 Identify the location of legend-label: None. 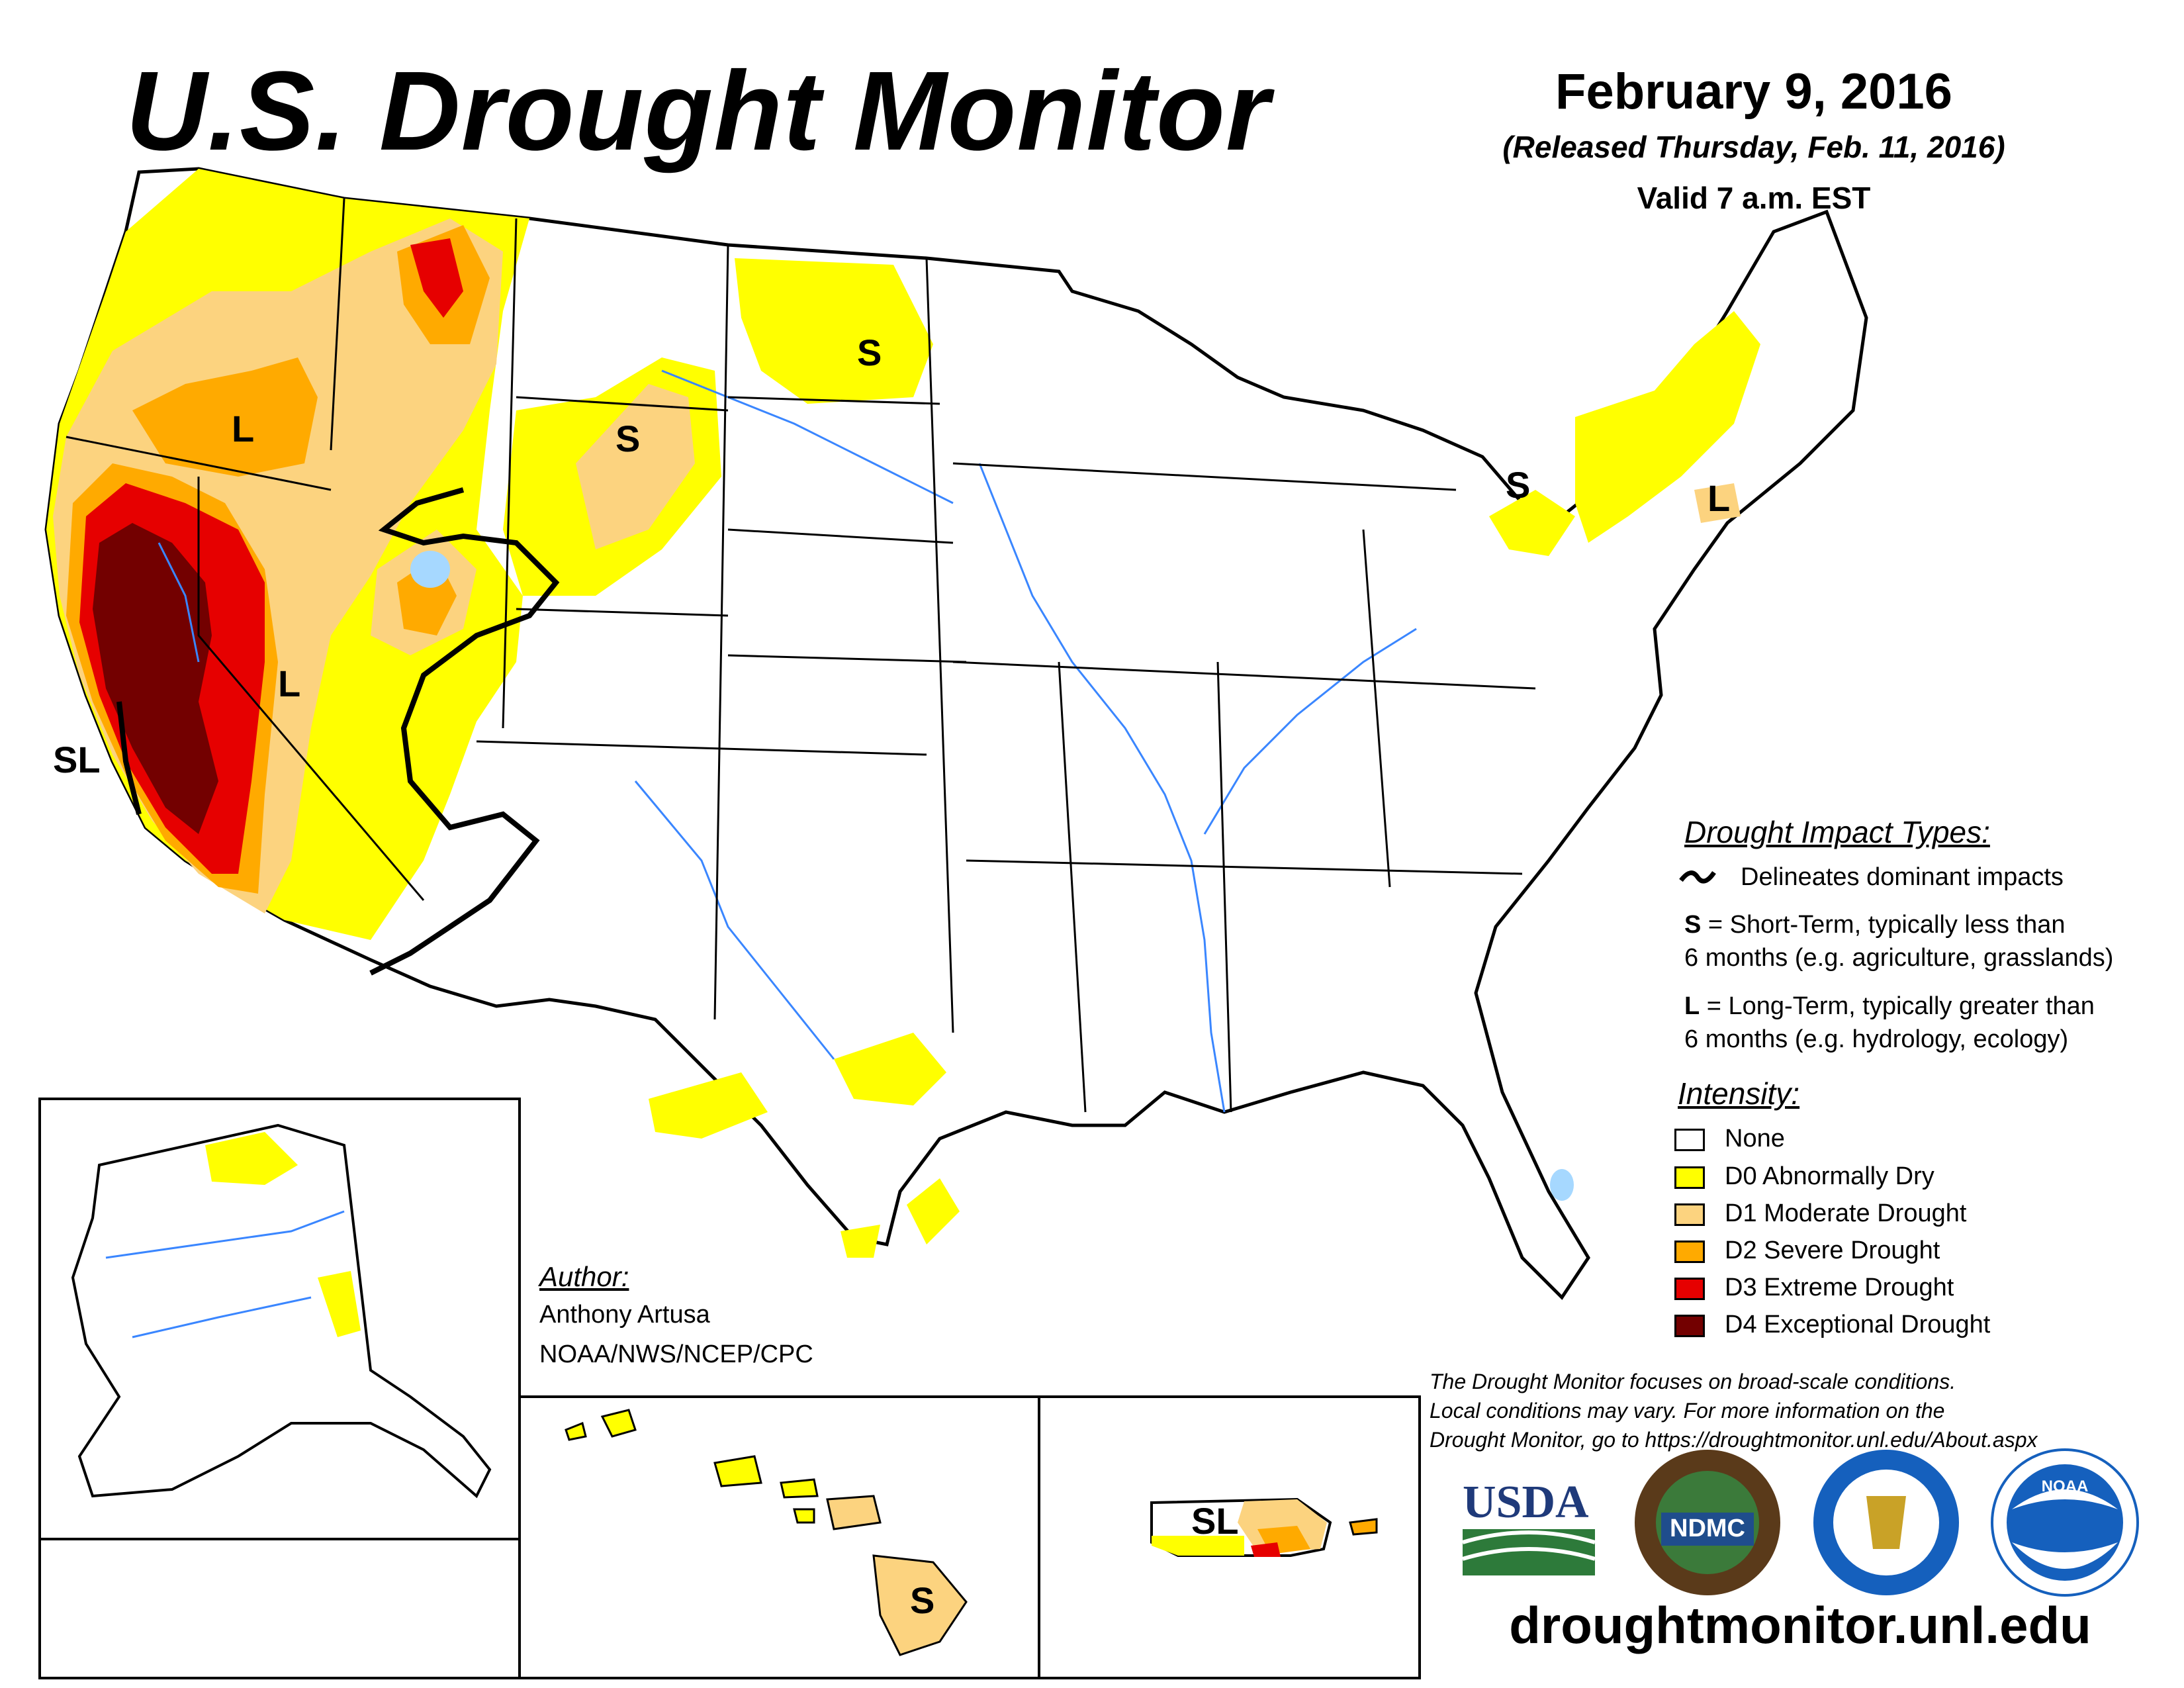
(1755, 1138).